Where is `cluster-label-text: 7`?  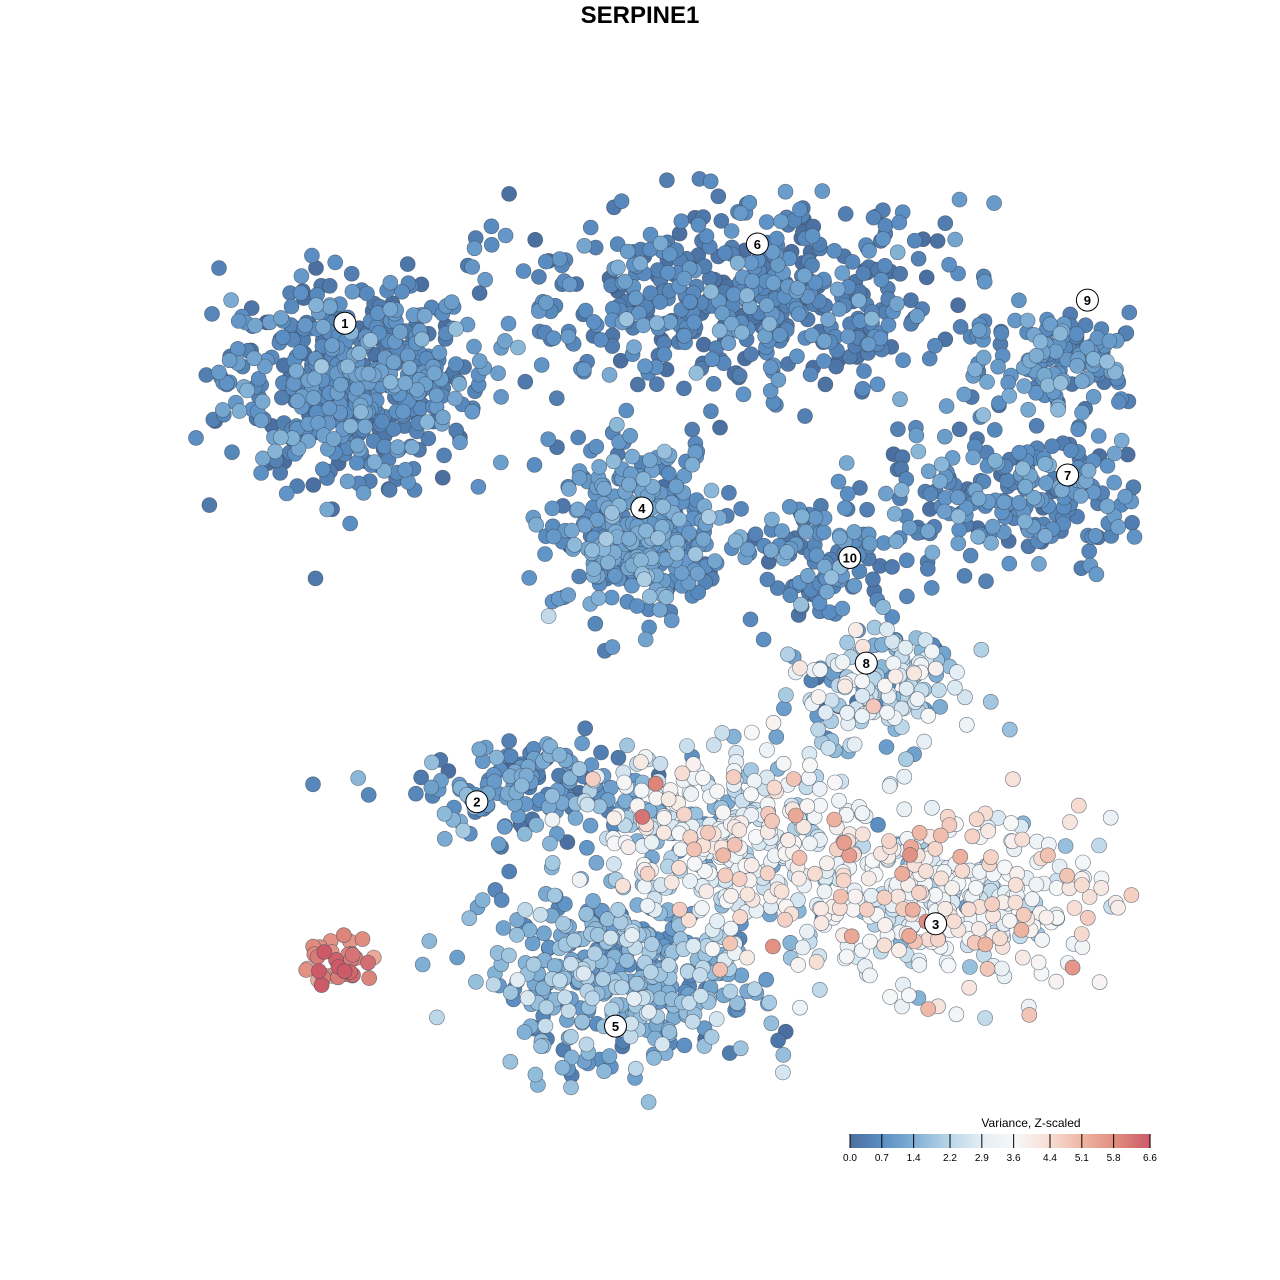
cluster-label-text: 7 is located at coordinates (1067, 475).